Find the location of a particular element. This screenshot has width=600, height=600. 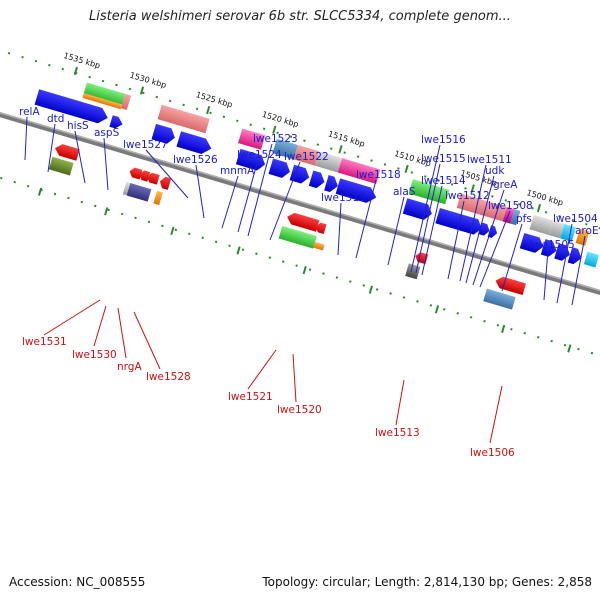

gene-label: nrgA is located at coordinates (129, 367).